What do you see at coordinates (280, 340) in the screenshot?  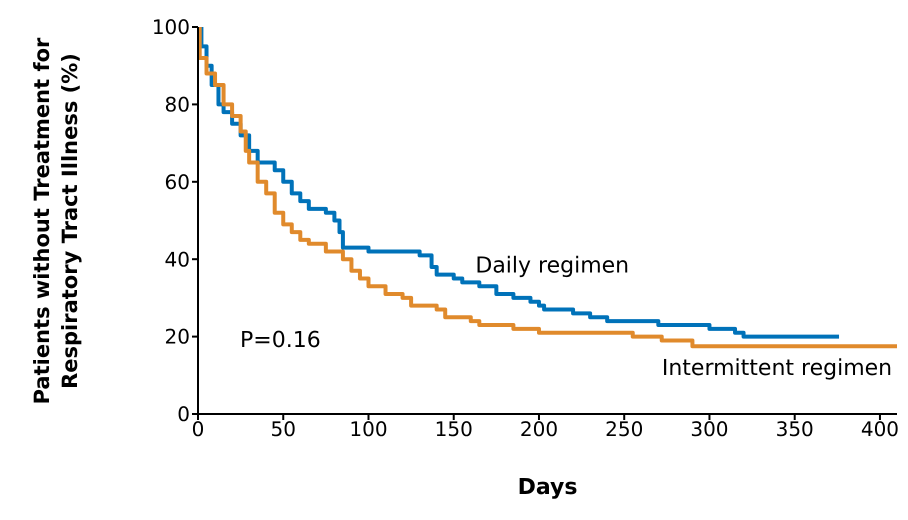 I see `annotation: P=0.16` at bounding box center [280, 340].